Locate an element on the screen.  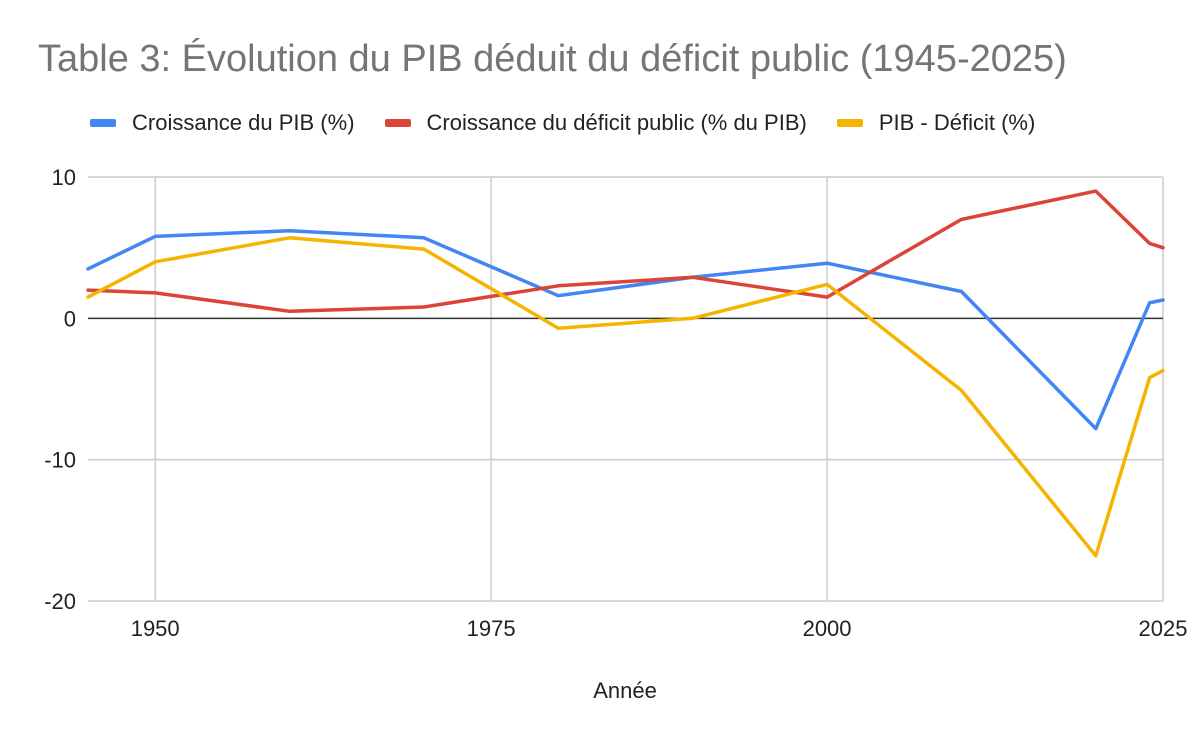
y-tick-label: 0 is located at coordinates (70, 318).